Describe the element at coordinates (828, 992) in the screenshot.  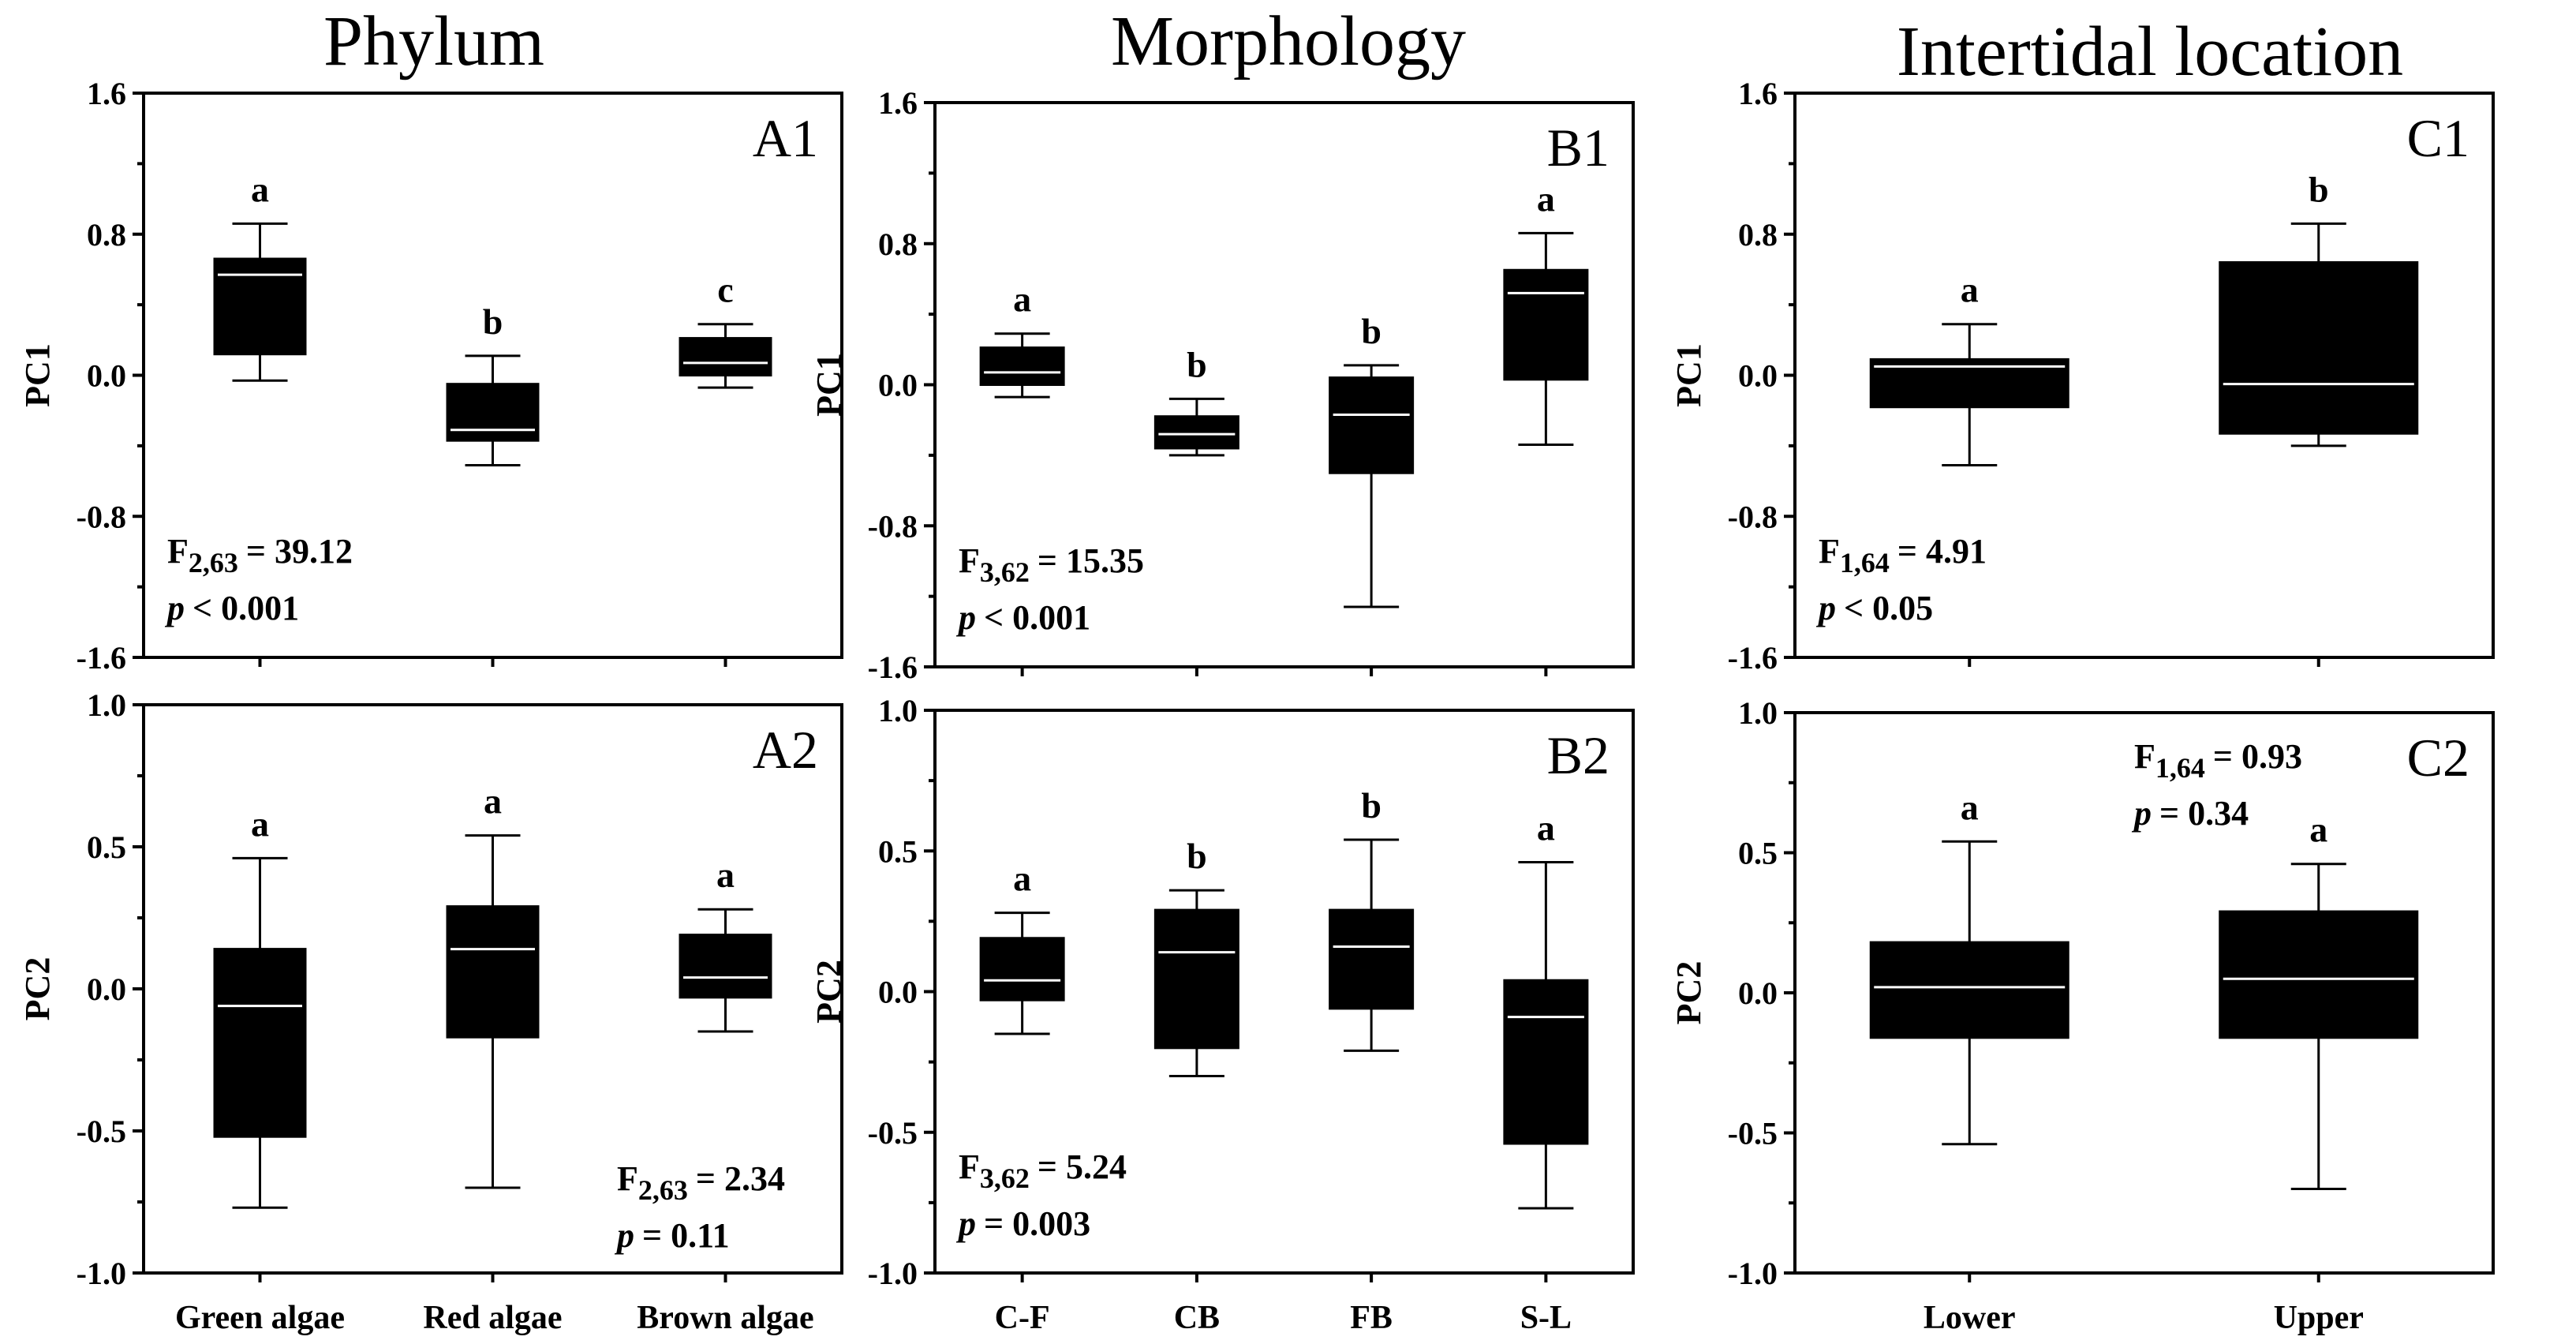
I see `y-axis-label: PC2` at that location.